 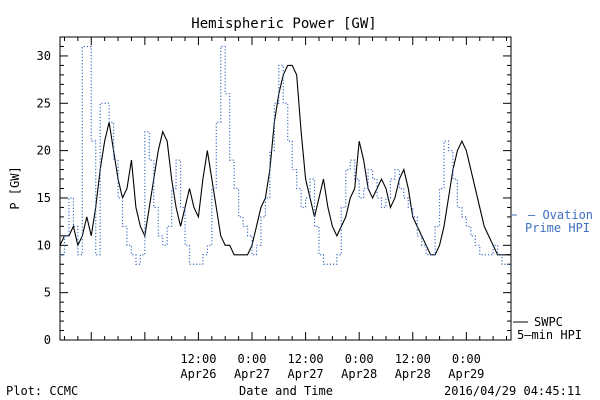 What do you see at coordinates (549, 335) in the screenshot?
I see `legend-swpc-line2: 5–min HPI` at bounding box center [549, 335].